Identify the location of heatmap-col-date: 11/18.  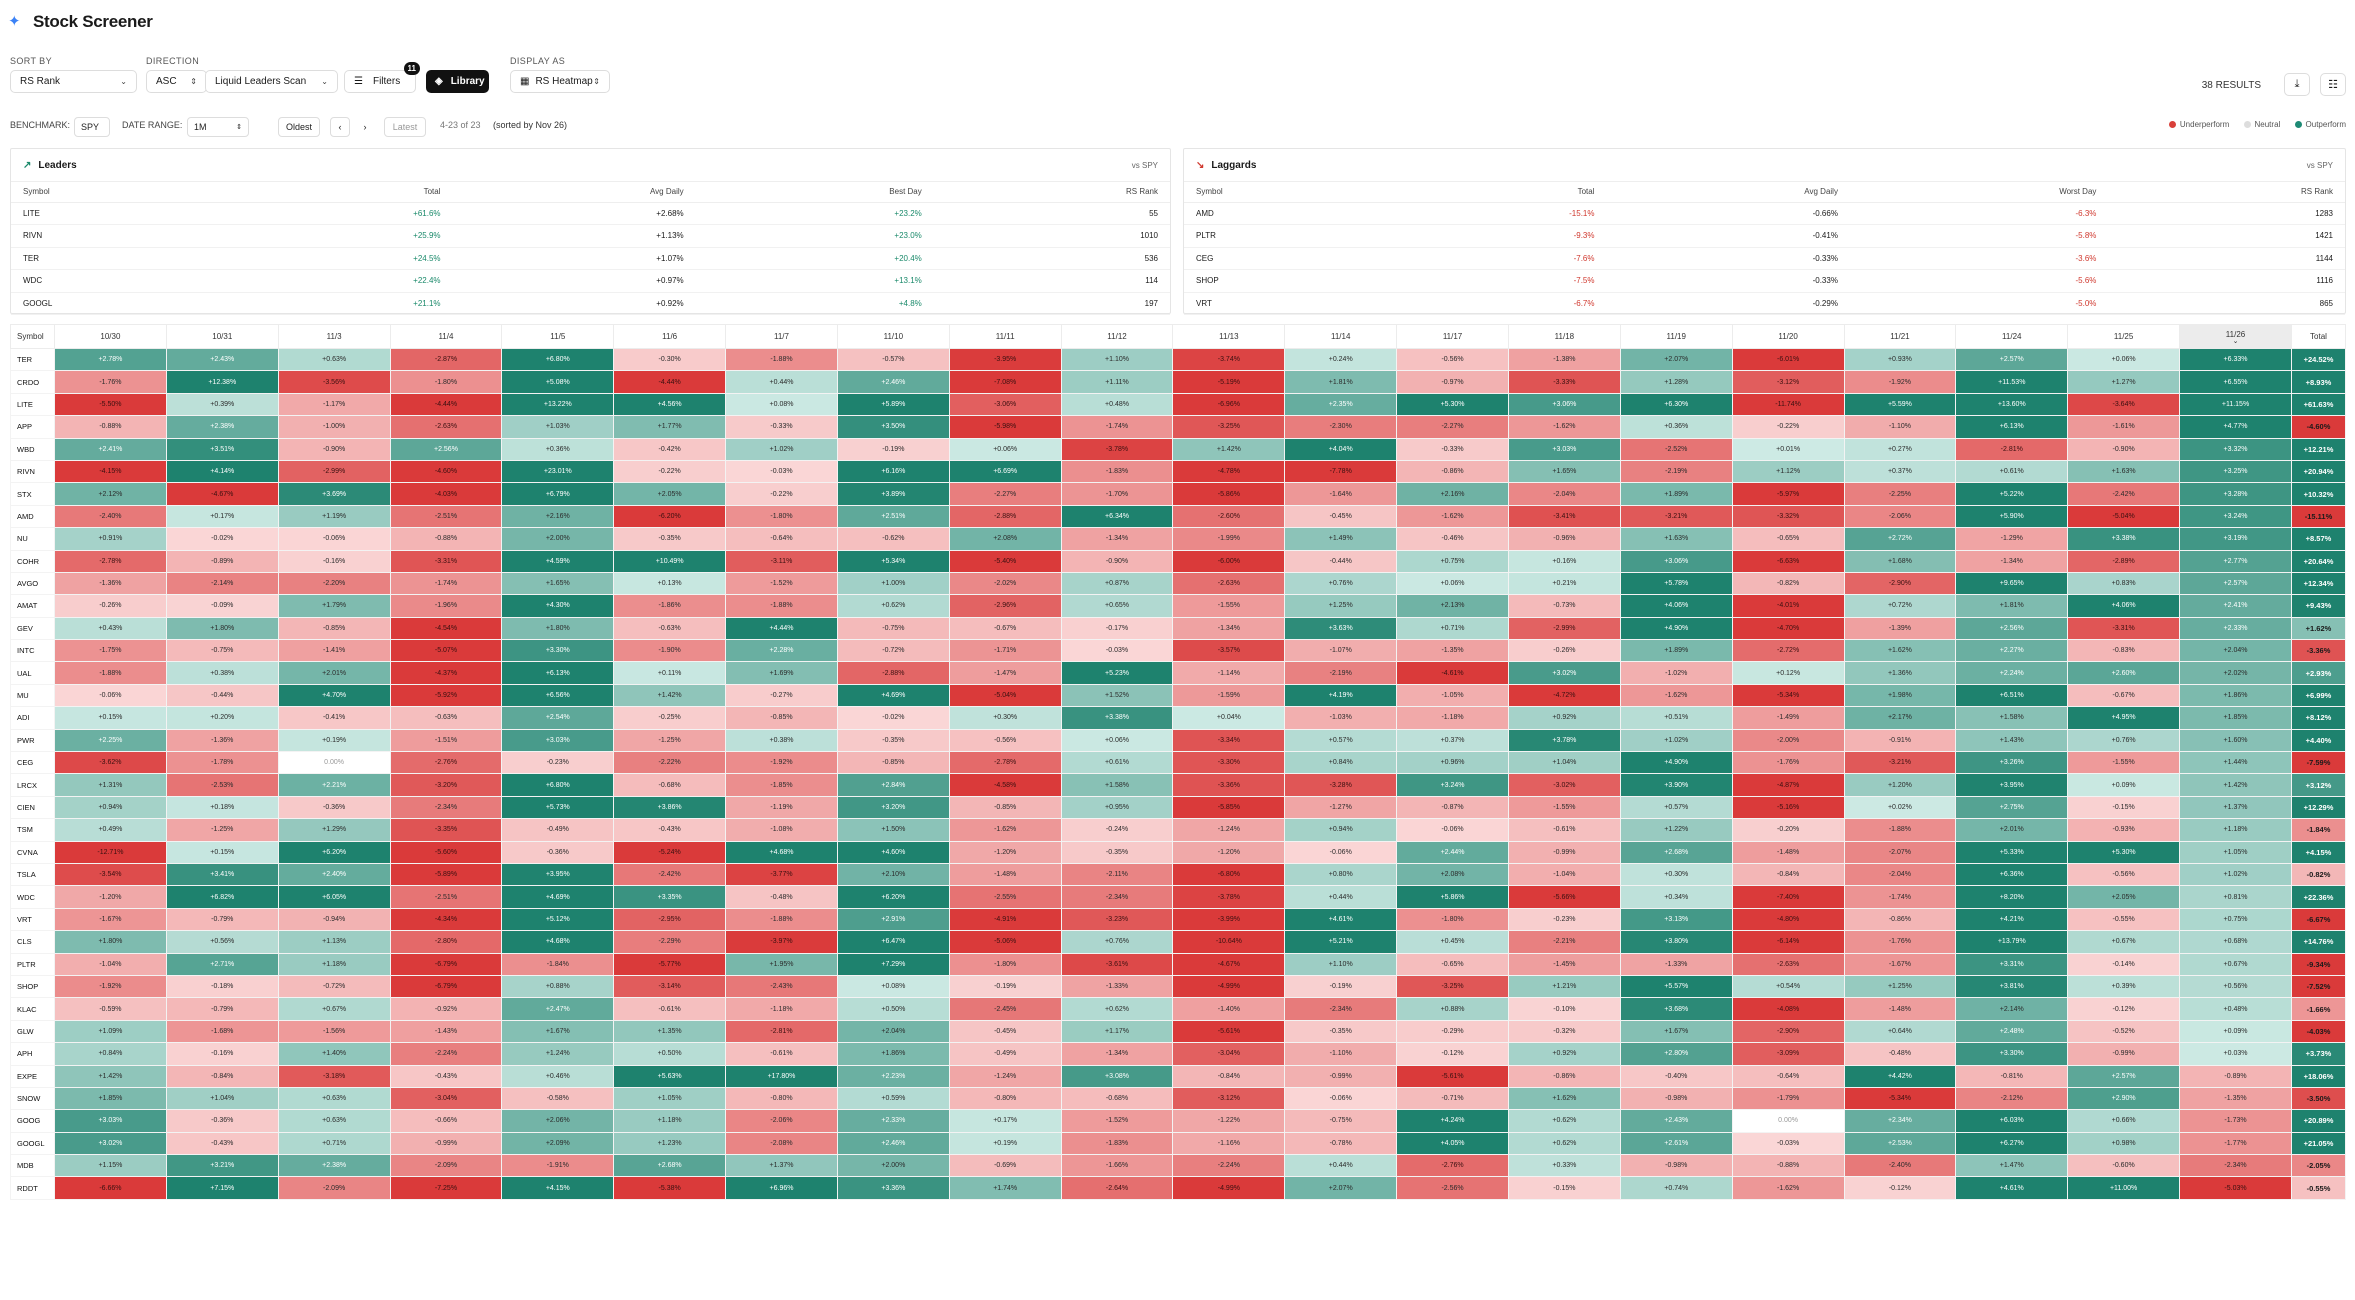
(1564, 336).